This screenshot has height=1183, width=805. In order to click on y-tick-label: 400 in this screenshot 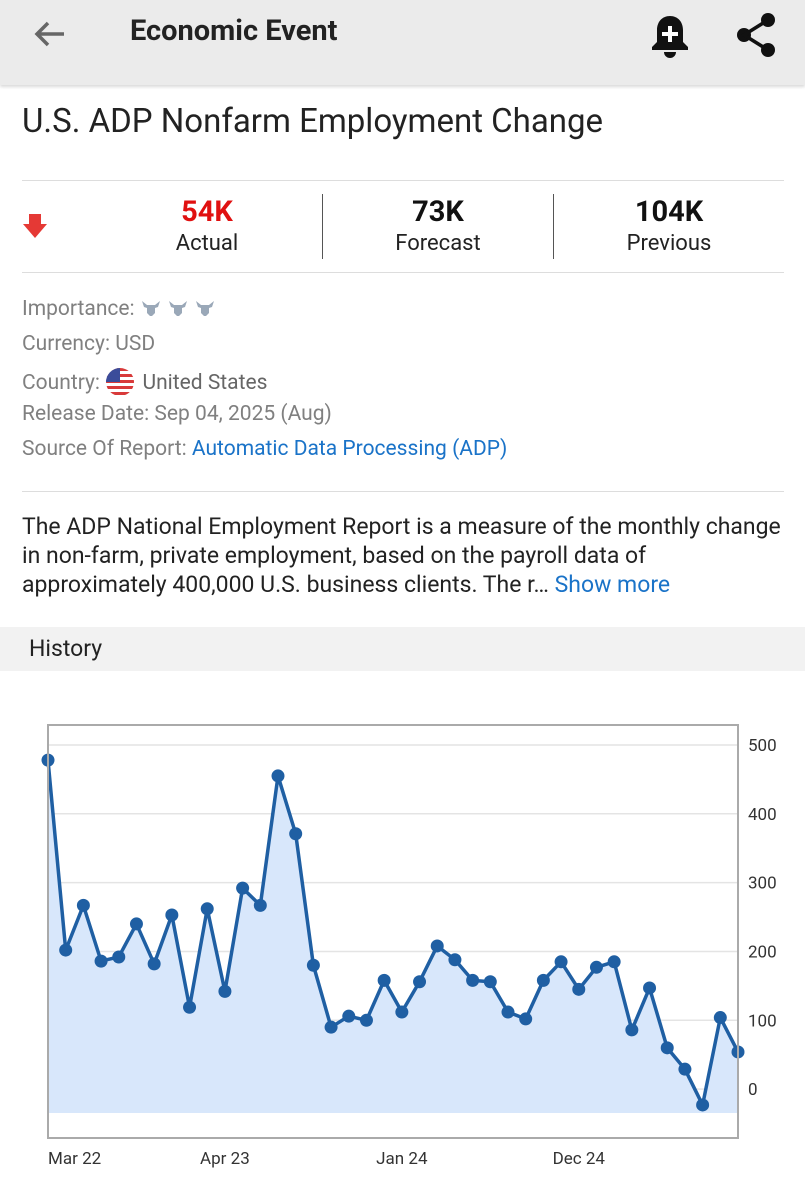, I will do `click(762, 815)`.